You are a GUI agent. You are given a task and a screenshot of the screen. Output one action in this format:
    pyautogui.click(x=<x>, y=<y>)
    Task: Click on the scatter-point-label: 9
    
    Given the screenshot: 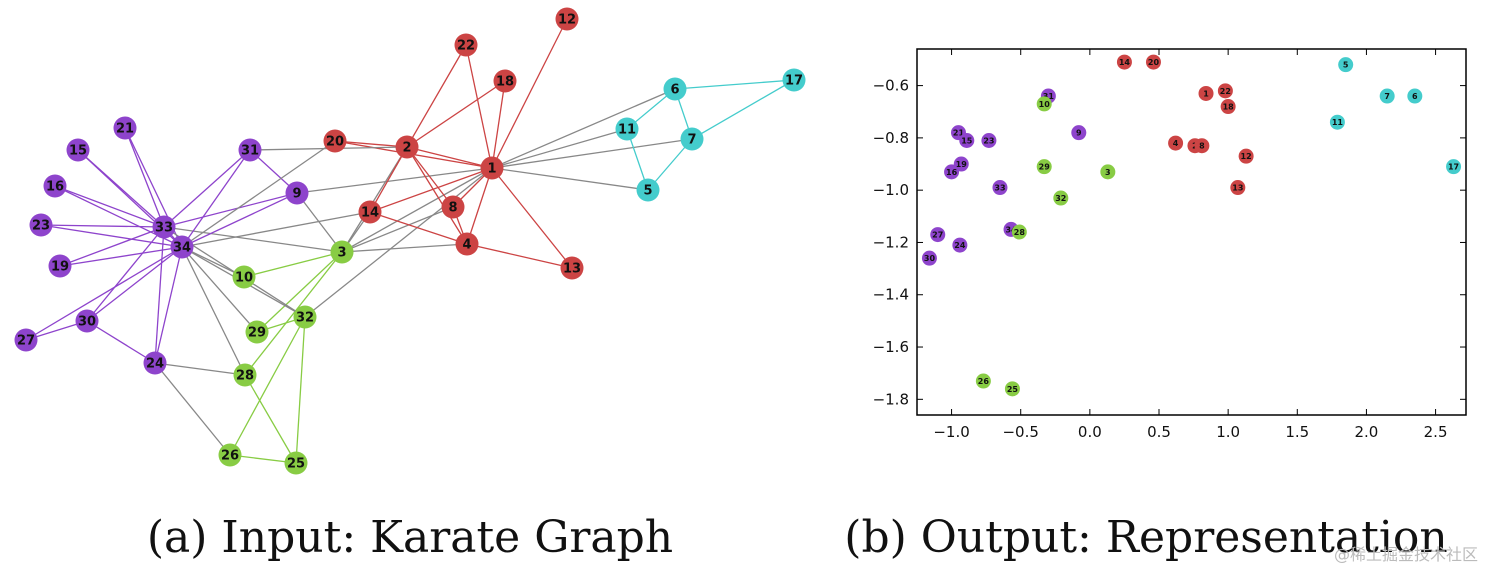 What is the action you would take?
    pyautogui.click(x=1079, y=133)
    